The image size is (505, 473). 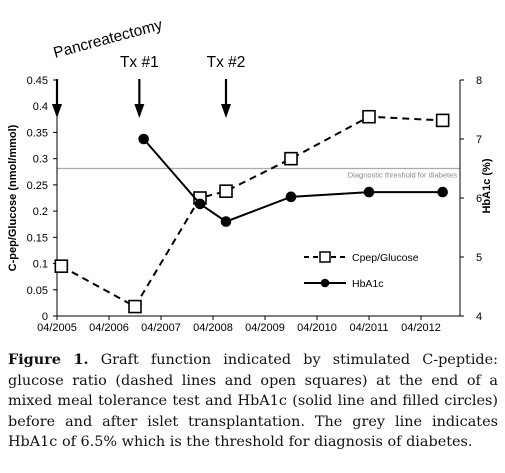 I want to click on y-right-tick-label: 6, so click(x=479, y=199).